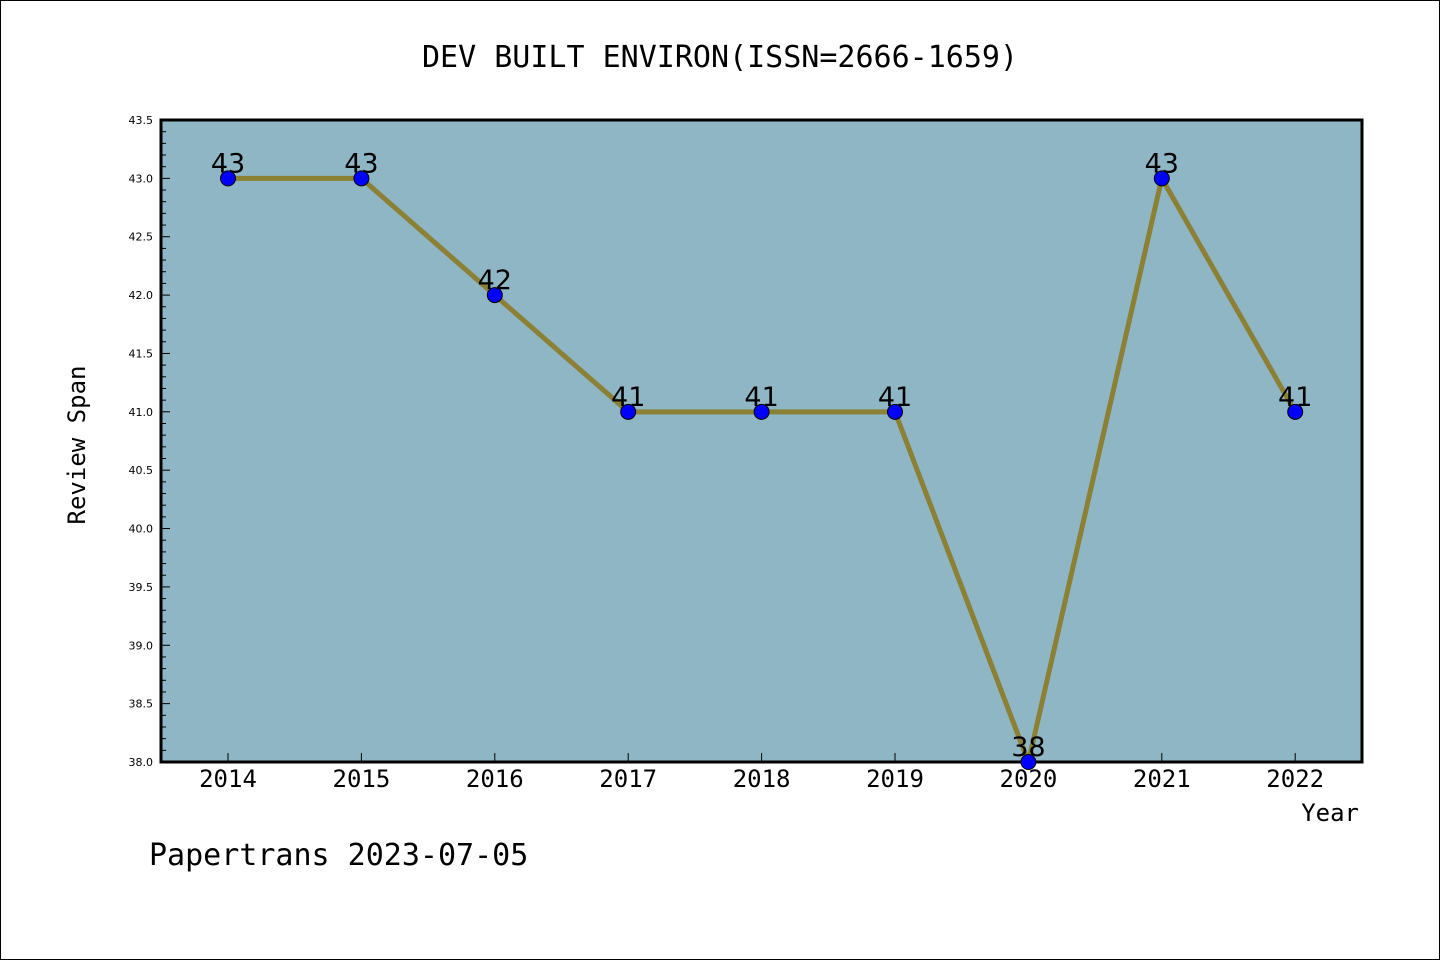  Describe the element at coordinates (628, 779) in the screenshot. I see `x-tick-label: 2017` at that location.